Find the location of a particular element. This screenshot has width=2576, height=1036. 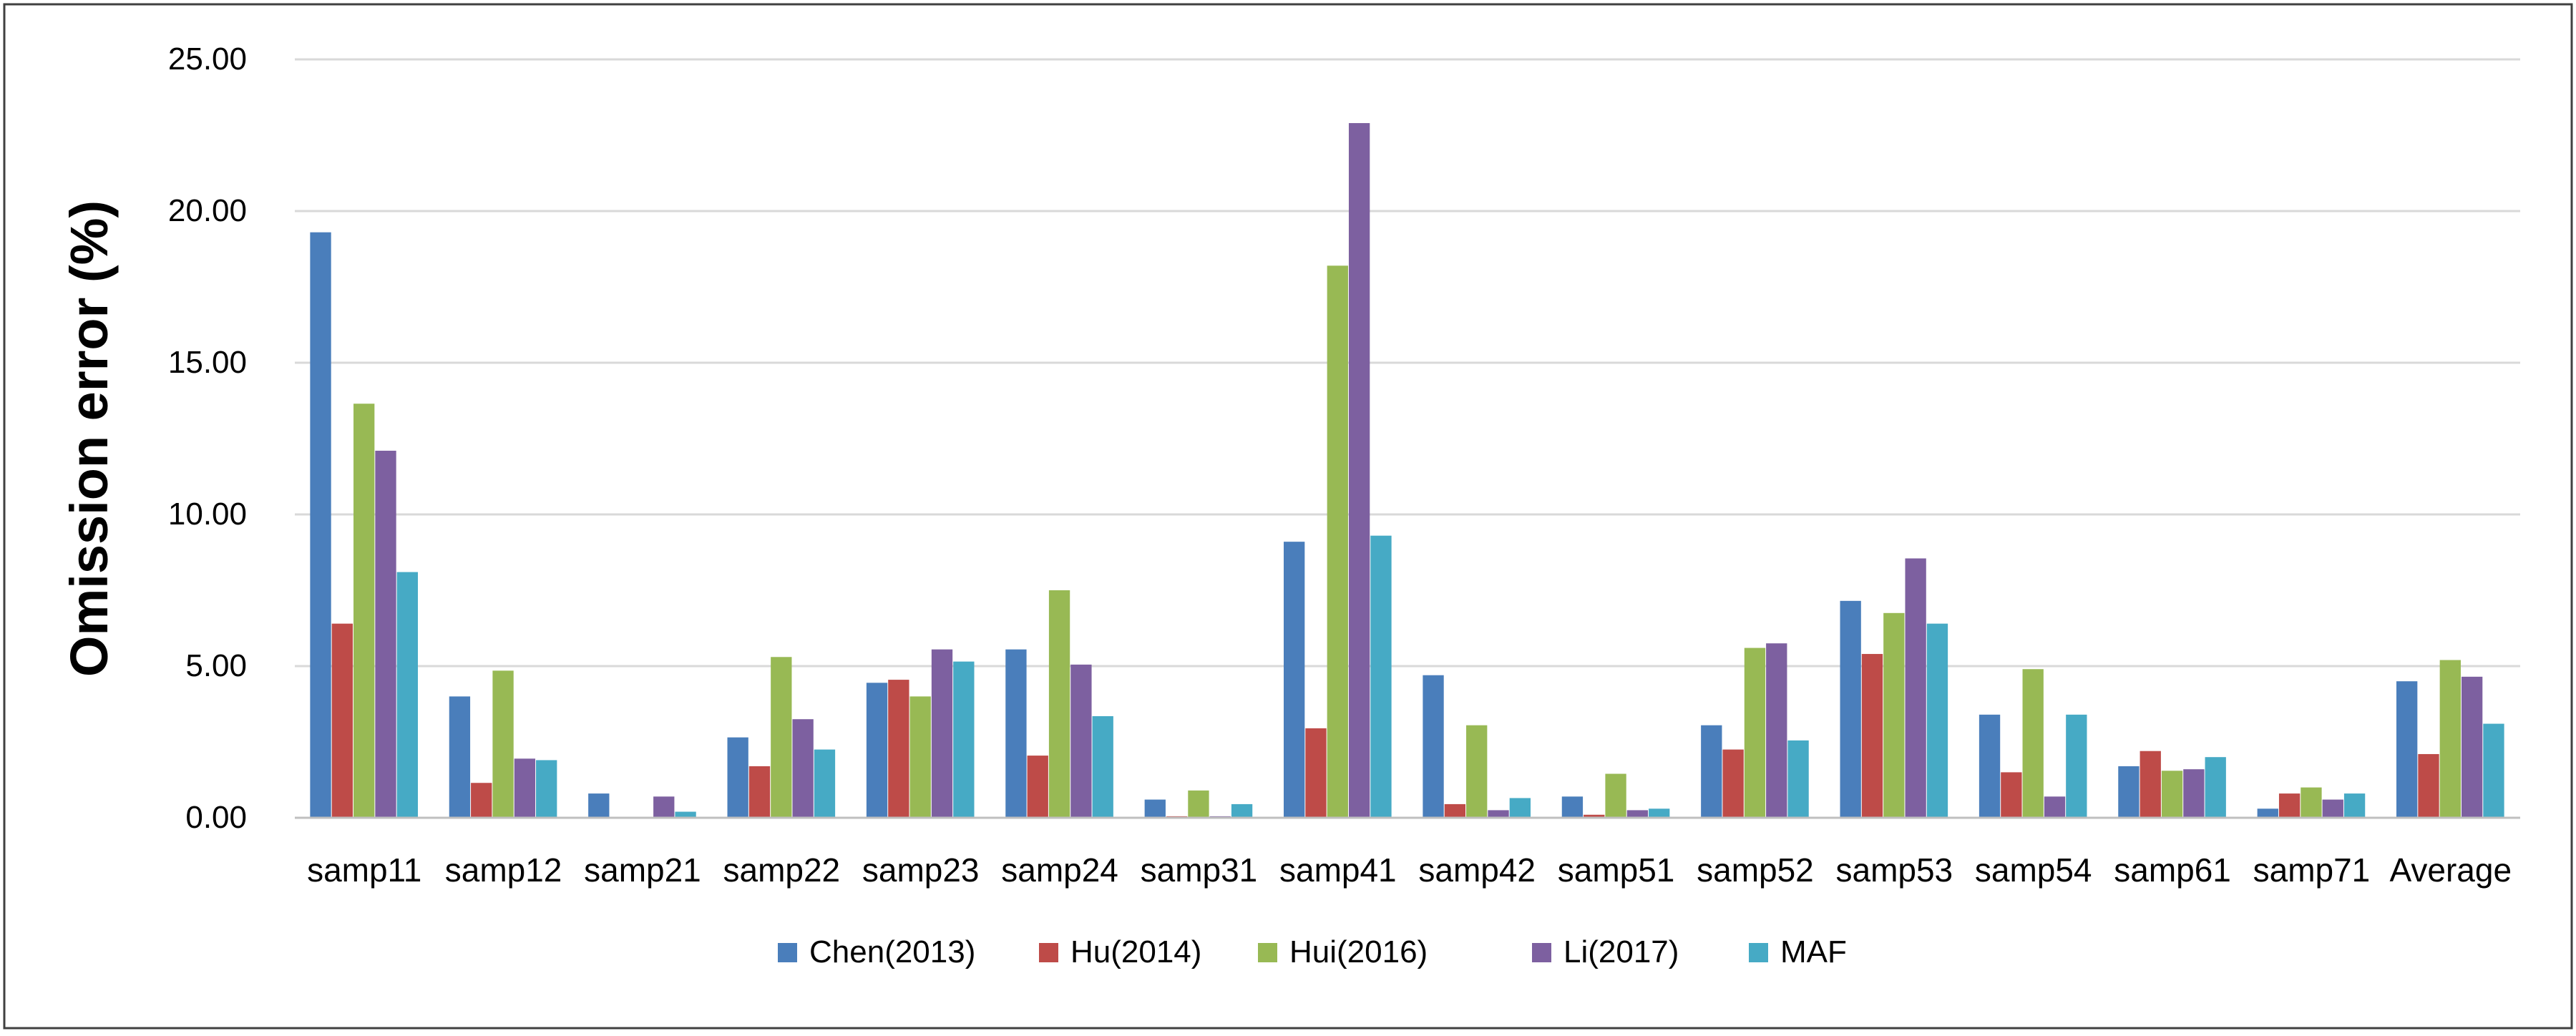

bar-chen-2013-samp23 is located at coordinates (877, 751).